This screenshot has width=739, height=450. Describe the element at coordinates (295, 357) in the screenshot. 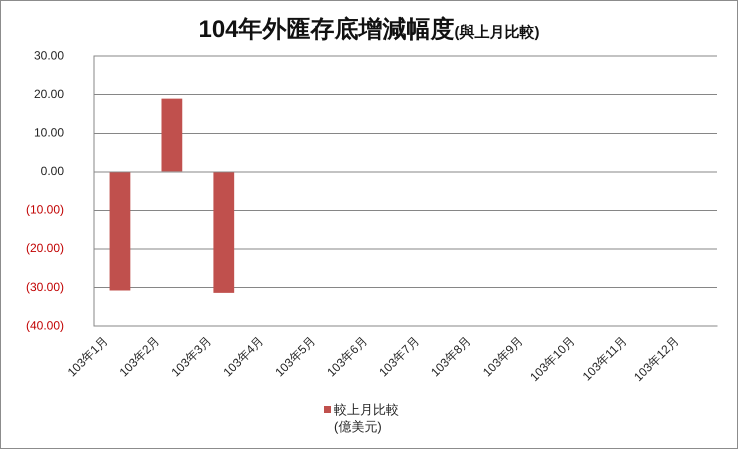

I see `x-tick-label: 103年5月` at that location.